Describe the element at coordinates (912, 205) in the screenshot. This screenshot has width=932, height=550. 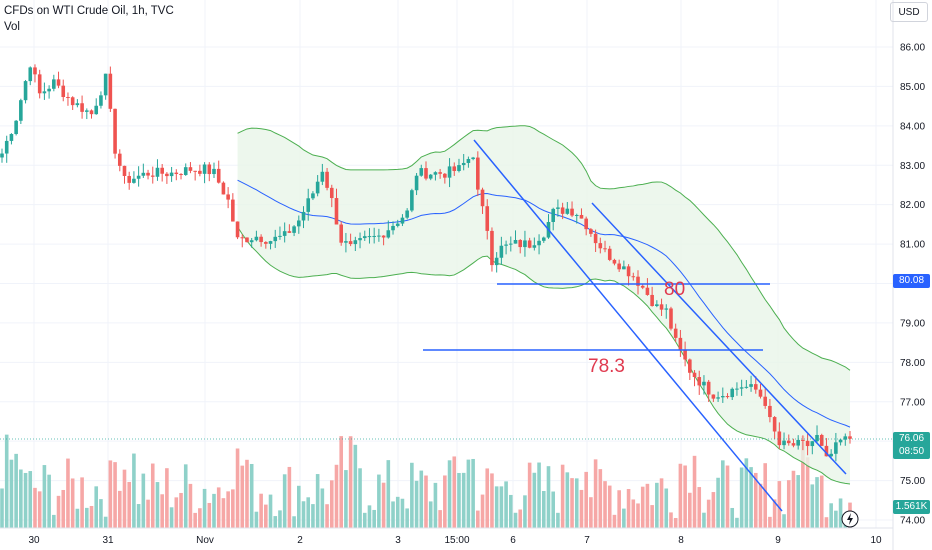
I see `y-tick-label: 82.00` at that location.